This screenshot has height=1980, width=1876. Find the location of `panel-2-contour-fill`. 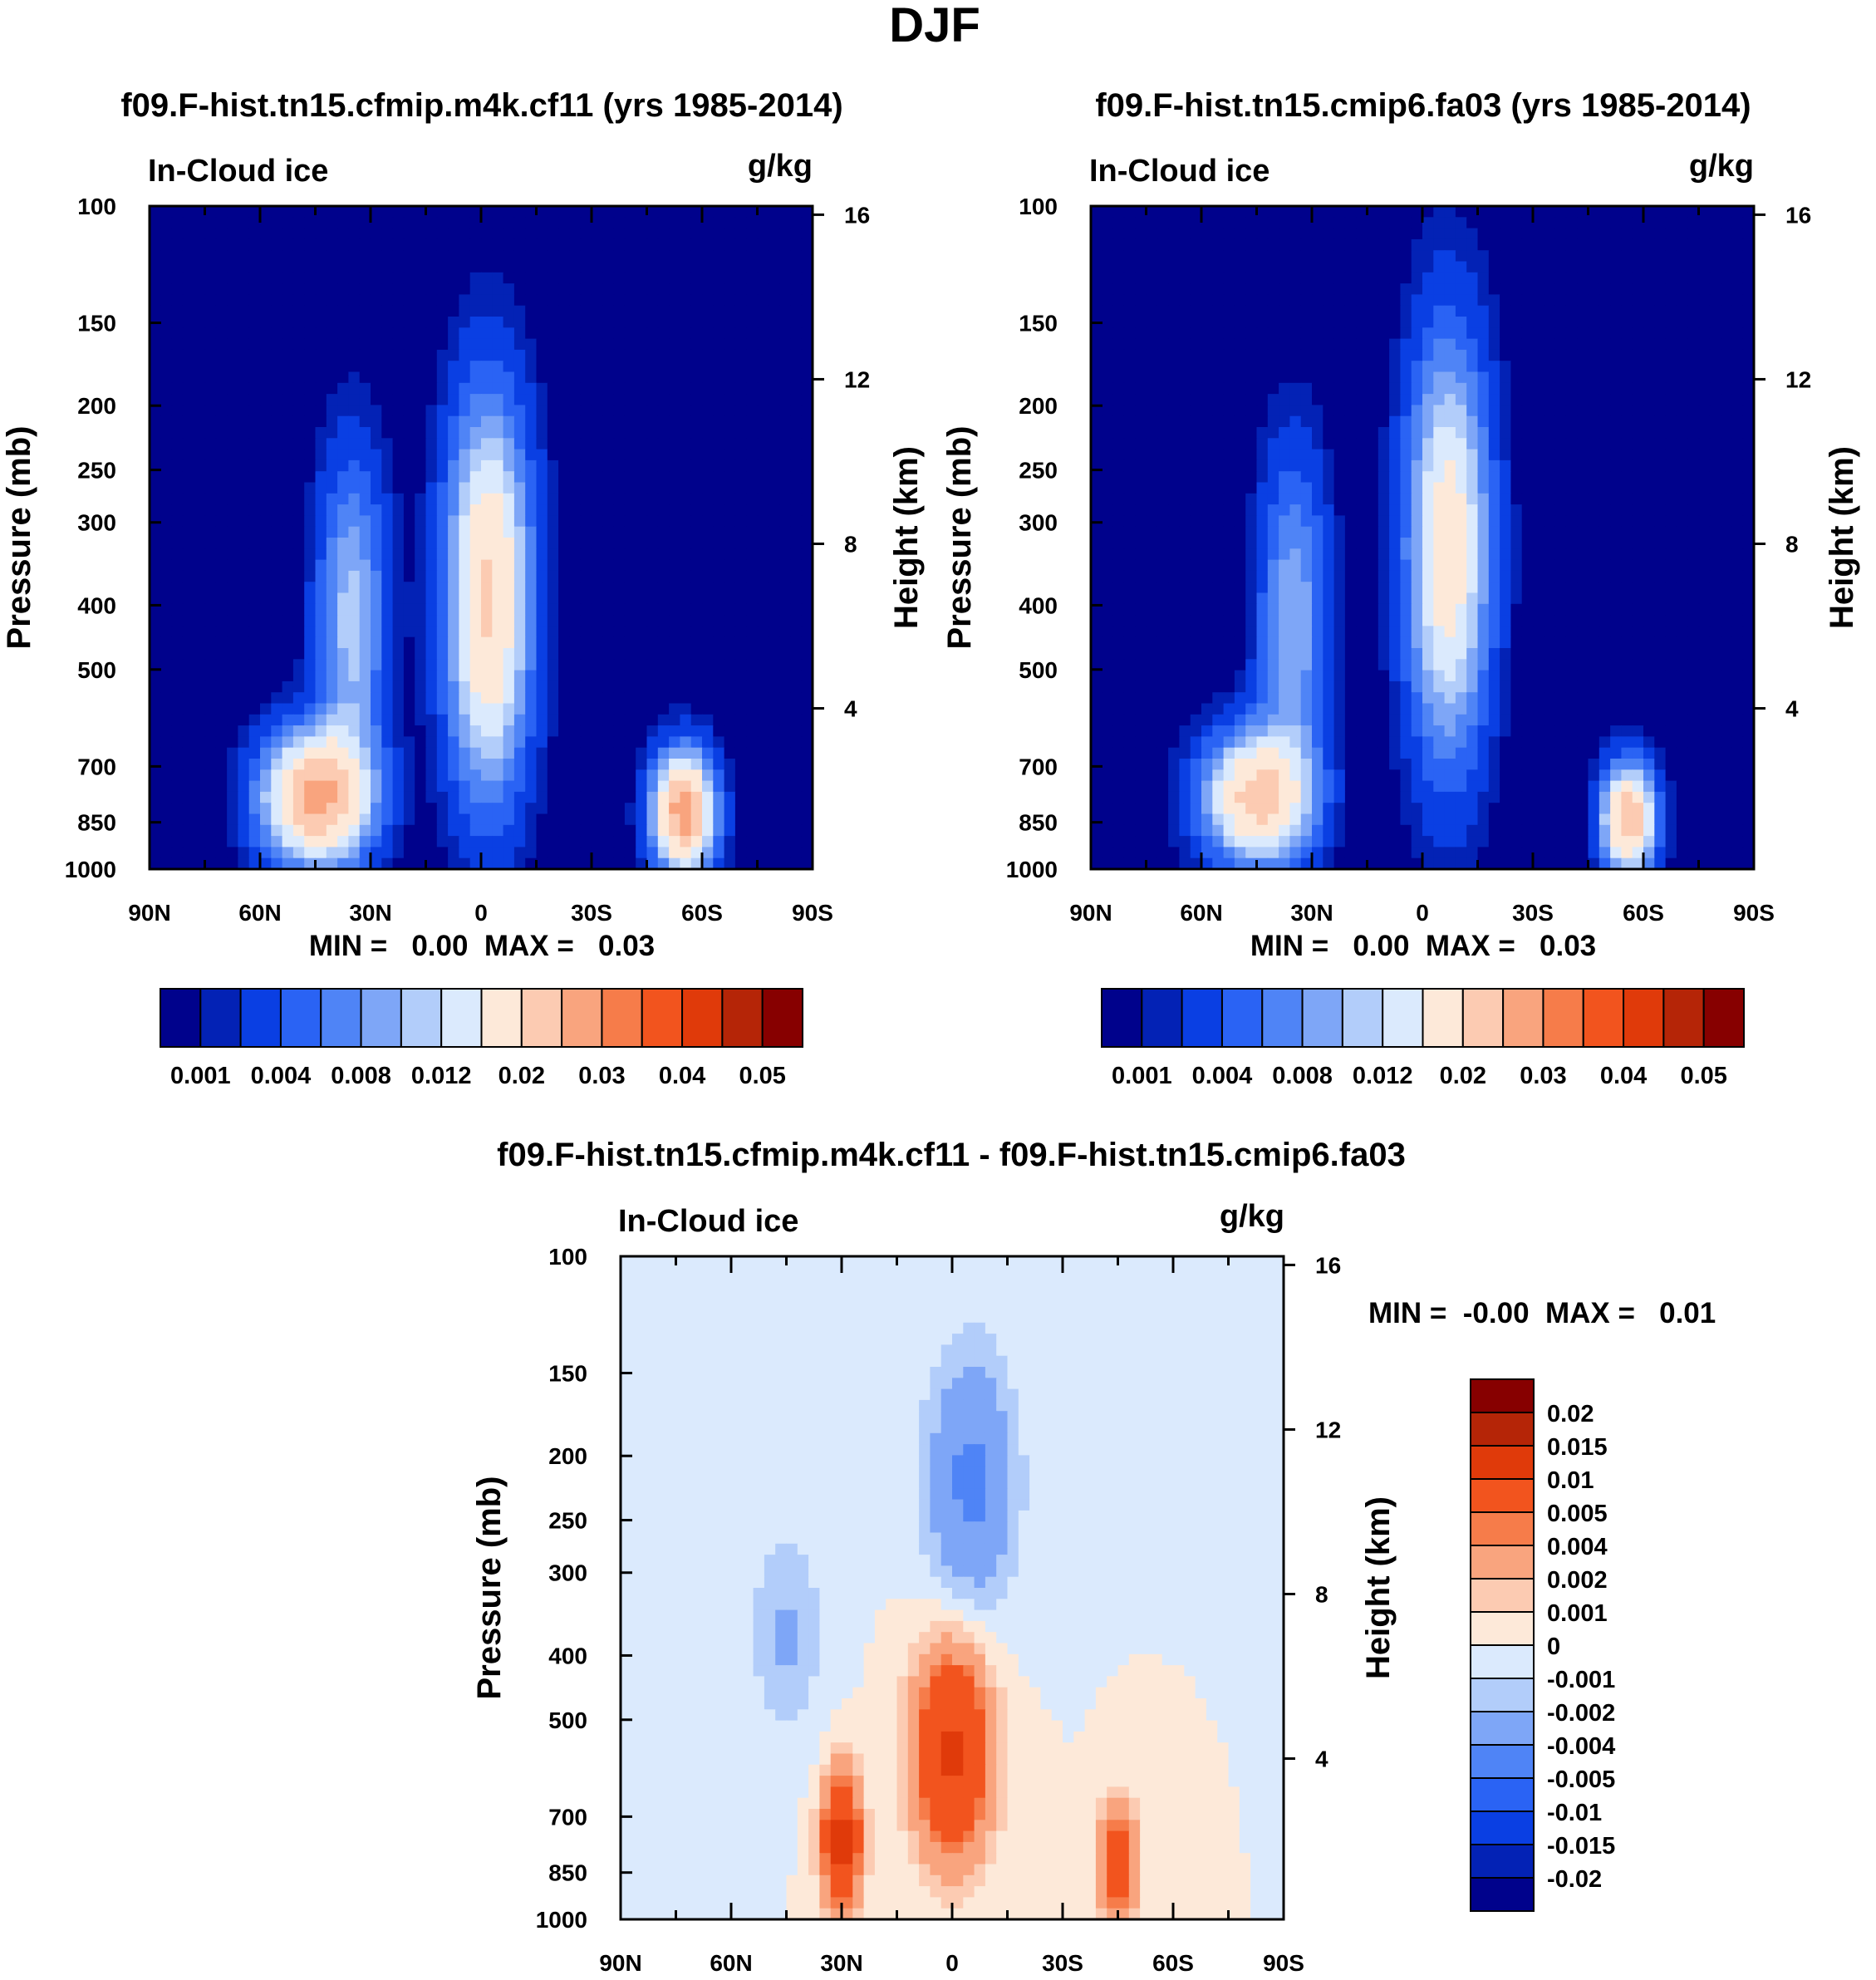

panel-2-contour-fill is located at coordinates (1423, 538).